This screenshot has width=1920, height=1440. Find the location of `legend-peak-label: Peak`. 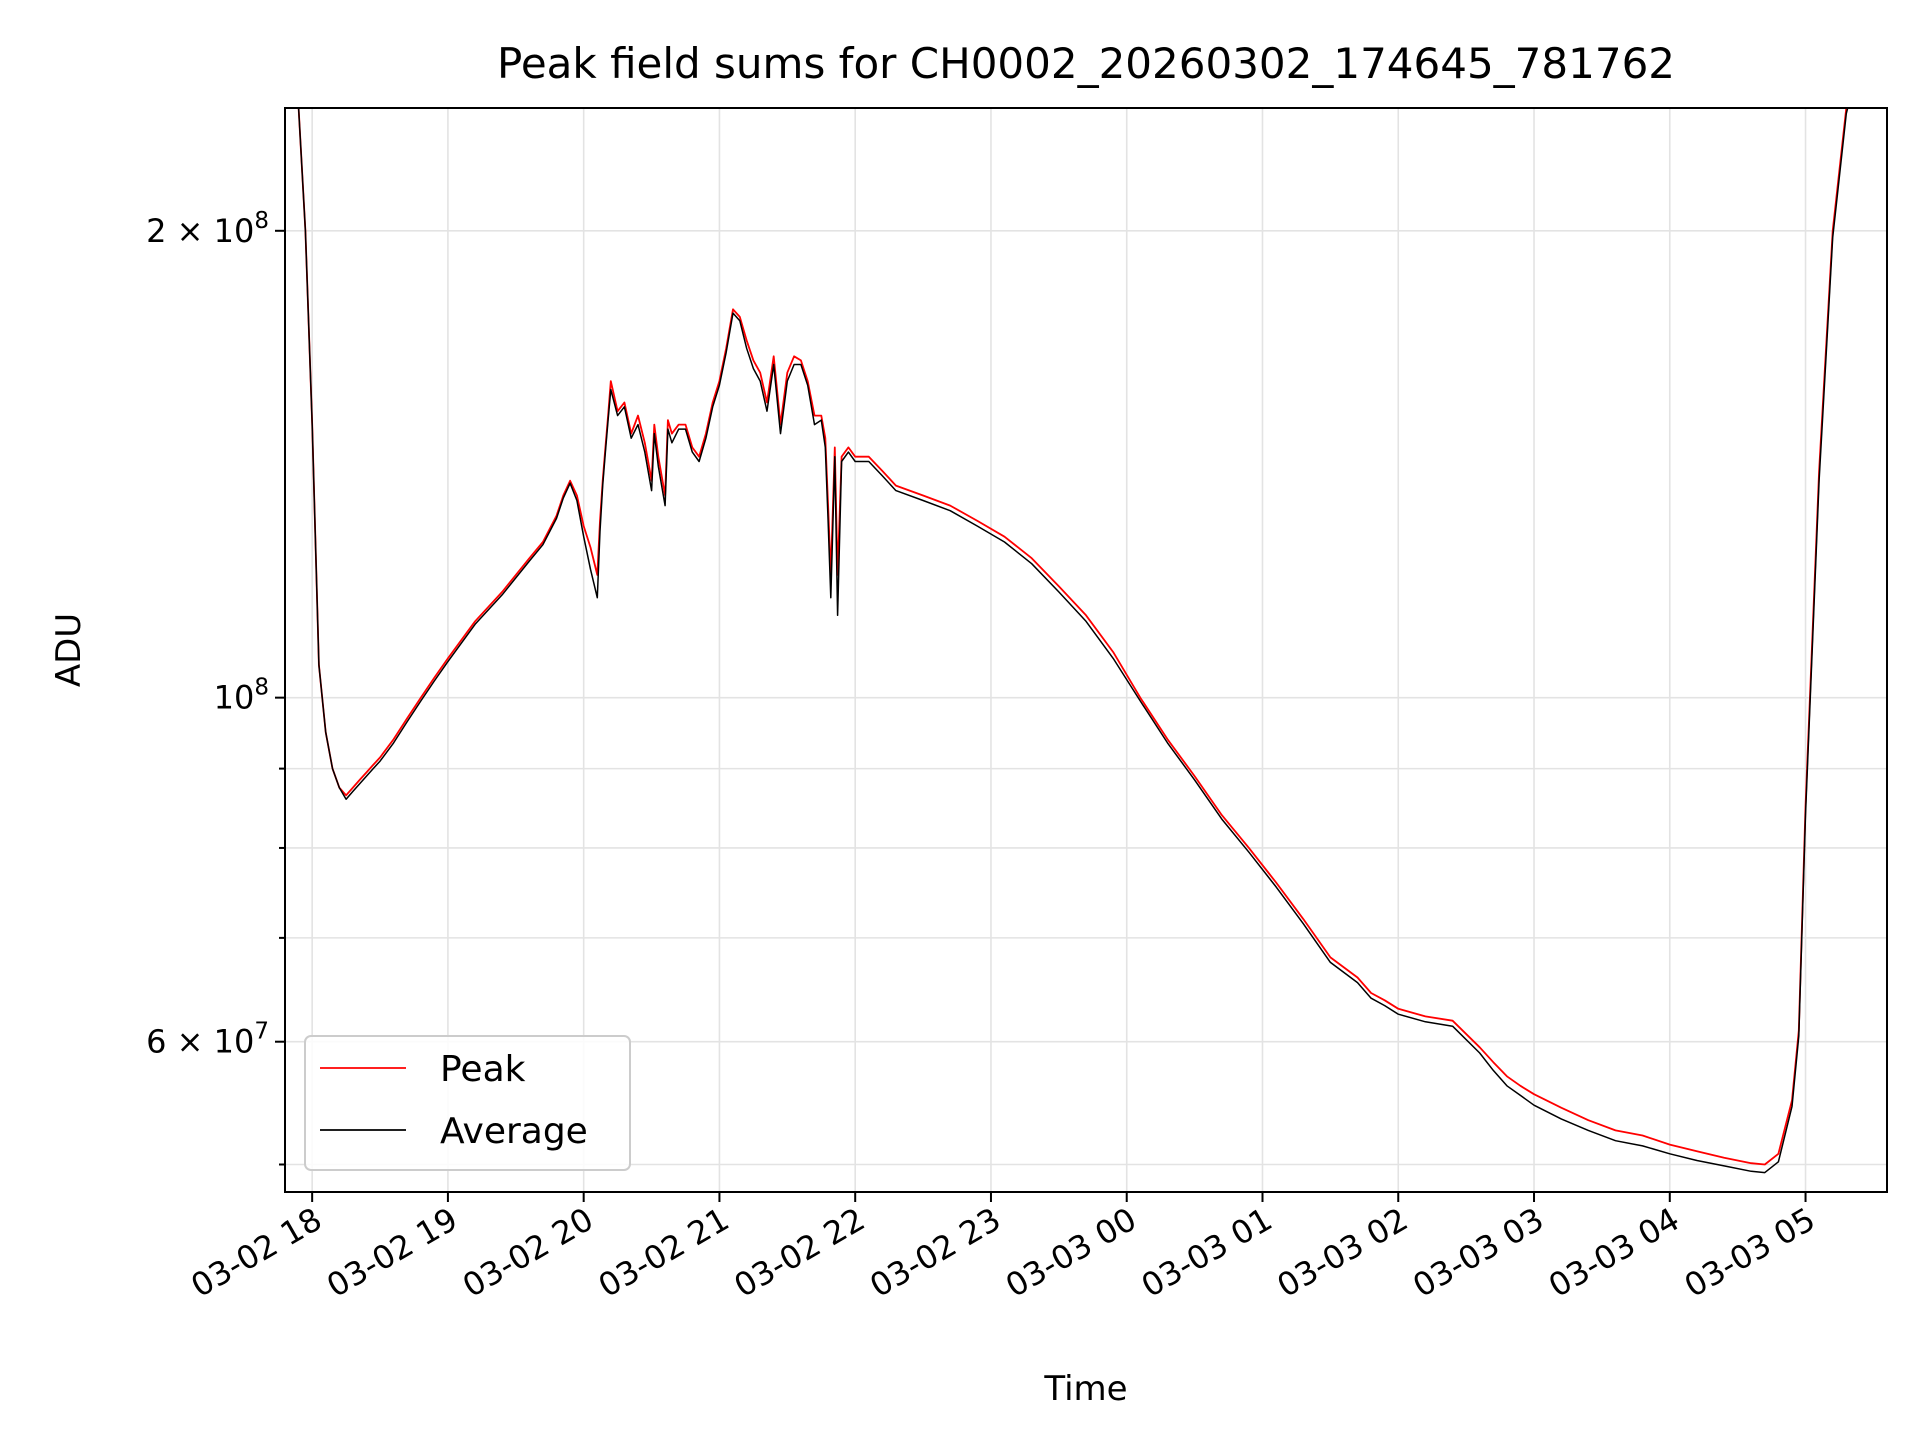

legend-peak-label: Peak is located at coordinates (483, 1069).